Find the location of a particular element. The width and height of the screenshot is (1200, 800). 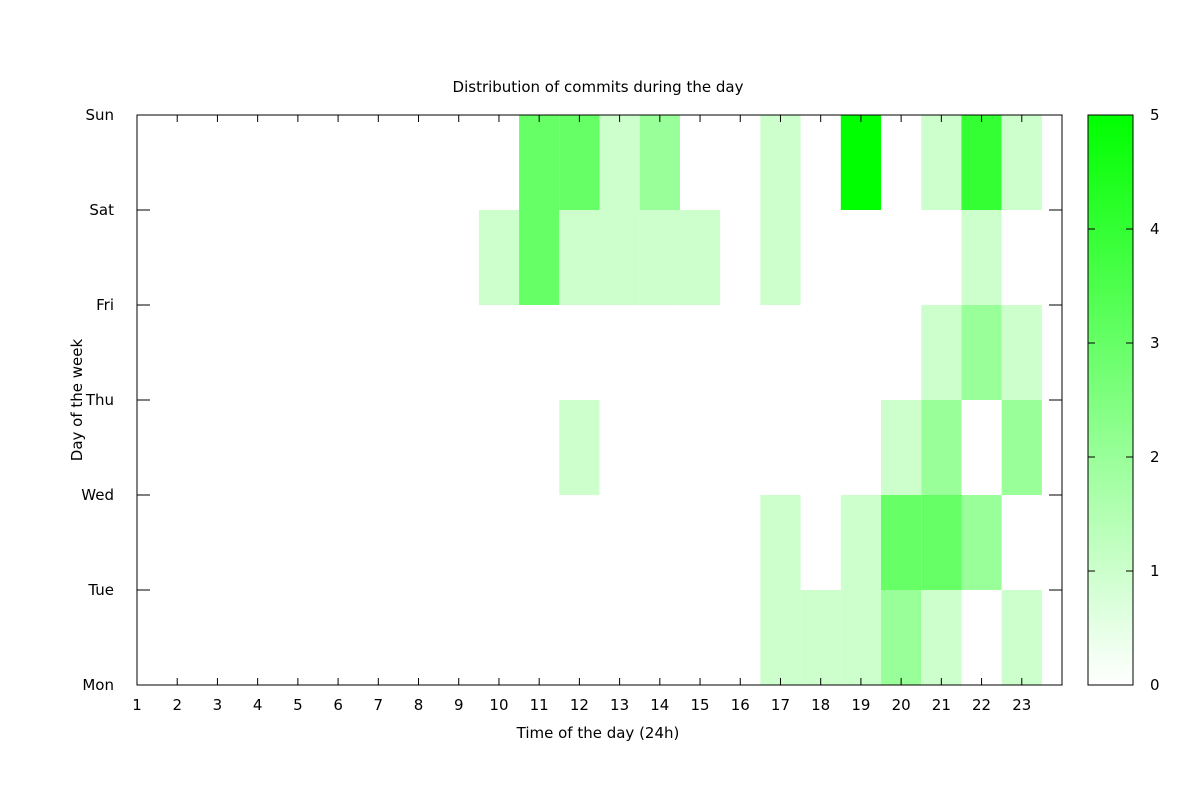

y-tick-label: Tue is located at coordinates (100, 590).